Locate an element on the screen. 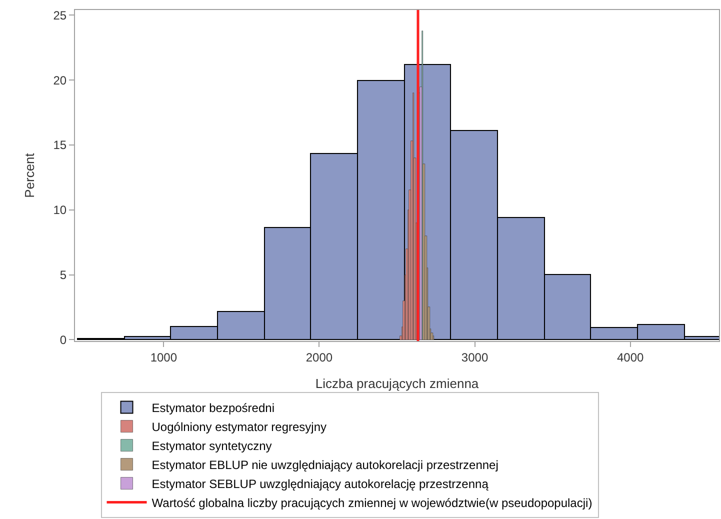  x-tick-label: 3000 is located at coordinates (474, 357).